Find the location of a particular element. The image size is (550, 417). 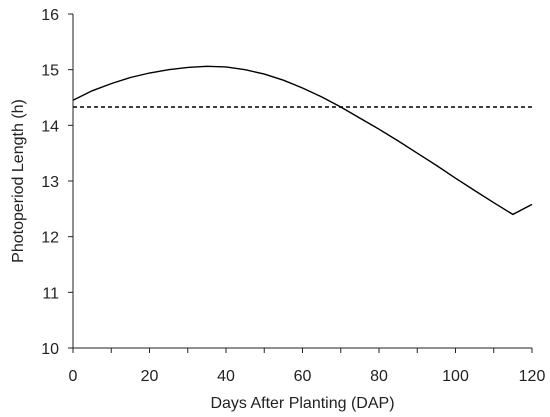

y-tick-label: 15 is located at coordinates (50, 71).